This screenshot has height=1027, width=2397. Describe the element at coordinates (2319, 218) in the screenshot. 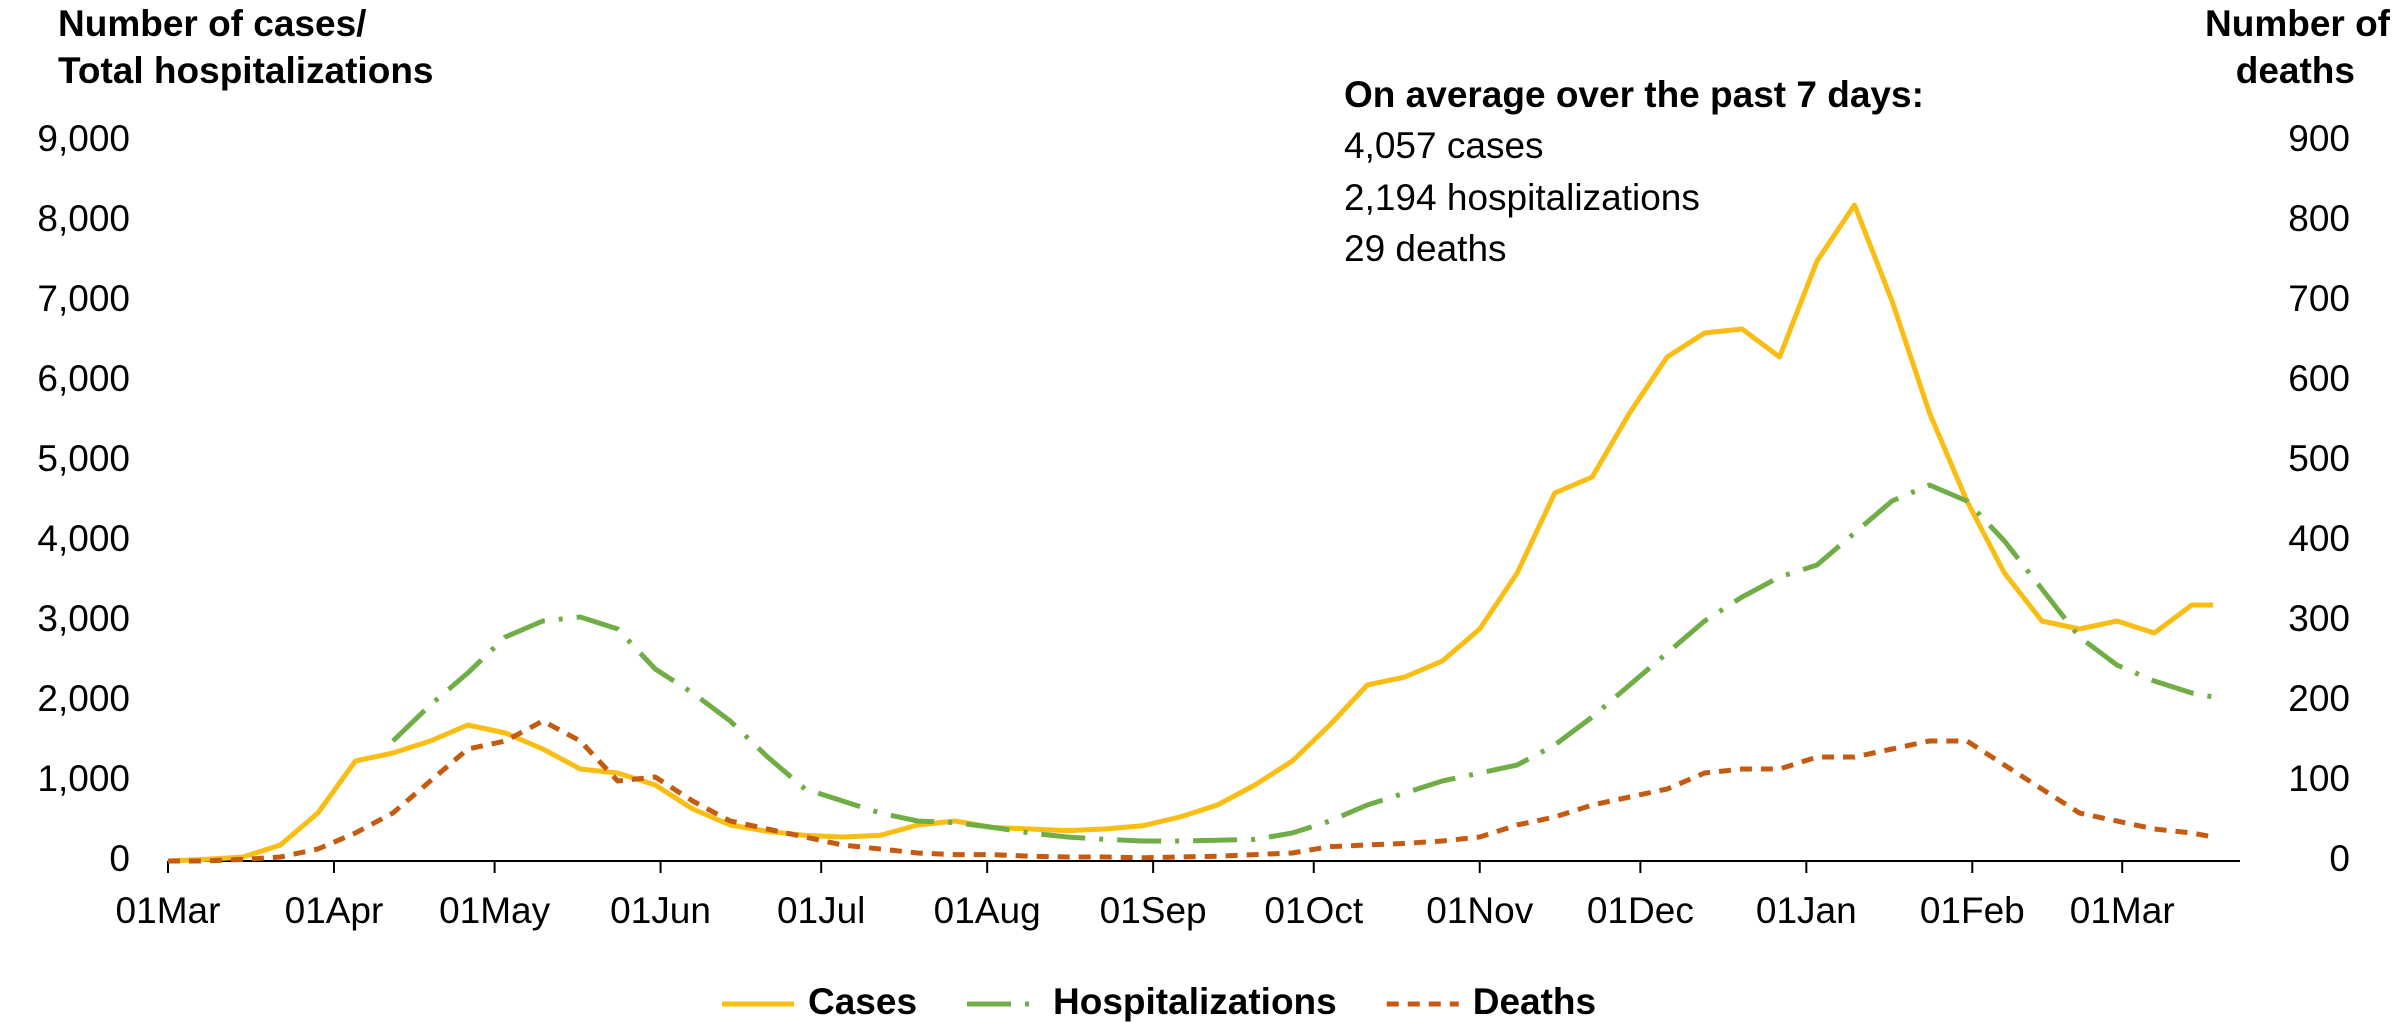

I see `y2-tick-label: 800` at that location.